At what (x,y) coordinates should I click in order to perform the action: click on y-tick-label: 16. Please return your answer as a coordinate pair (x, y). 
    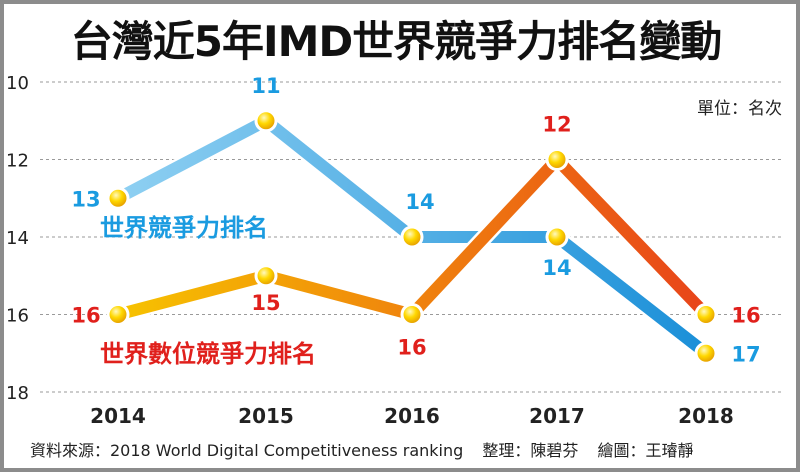
    Looking at the image, I should click on (17, 316).